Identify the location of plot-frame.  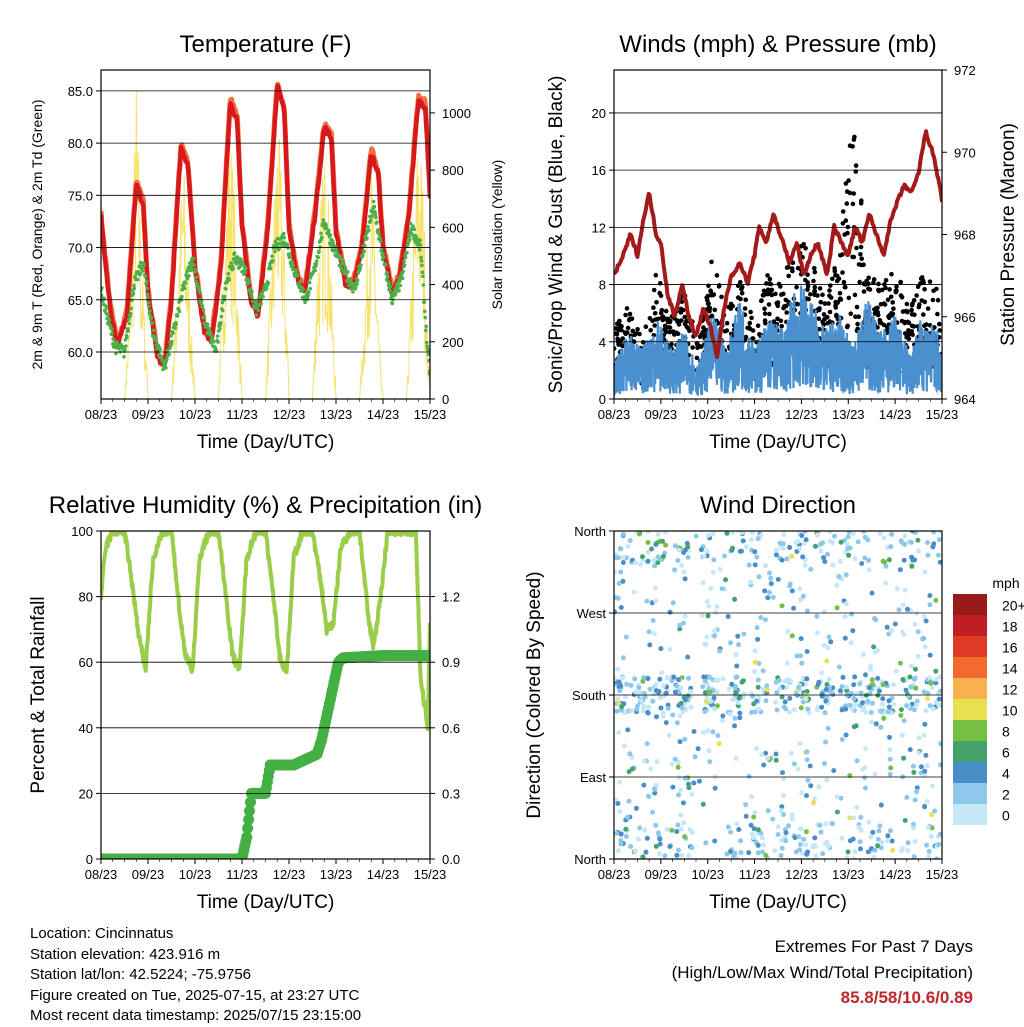
(778, 234).